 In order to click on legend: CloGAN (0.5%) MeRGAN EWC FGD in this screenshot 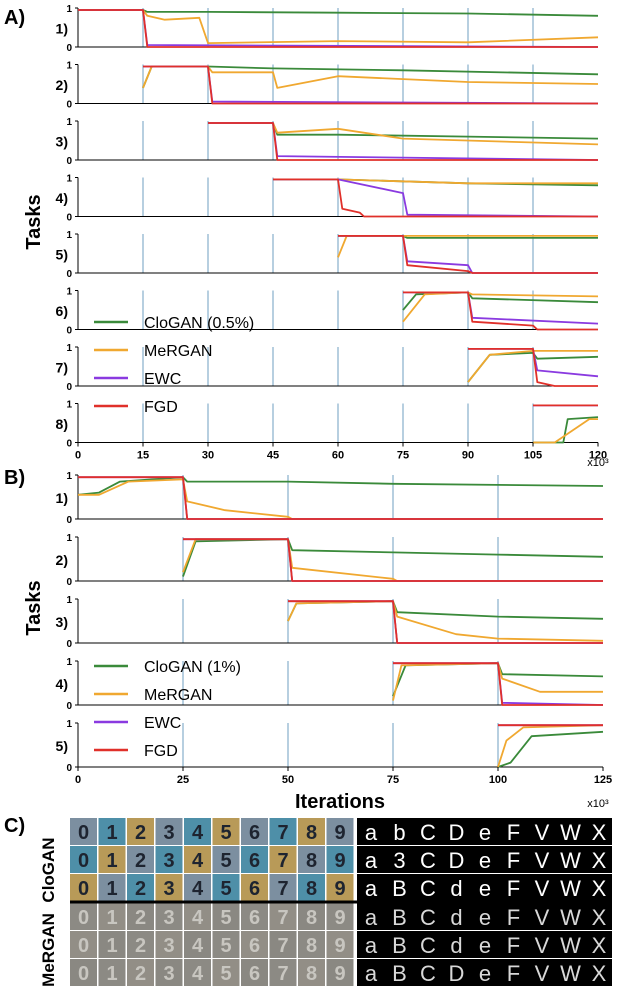, I will do `click(174, 365)`.